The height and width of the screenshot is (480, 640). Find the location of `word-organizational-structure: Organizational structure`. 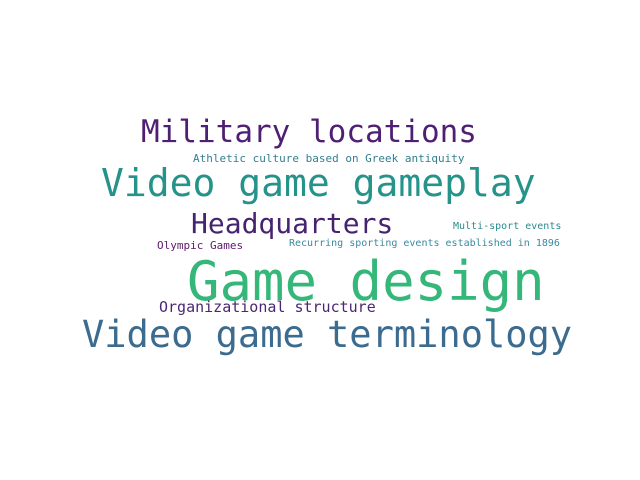

word-organizational-structure: Organizational structure is located at coordinates (267, 307).